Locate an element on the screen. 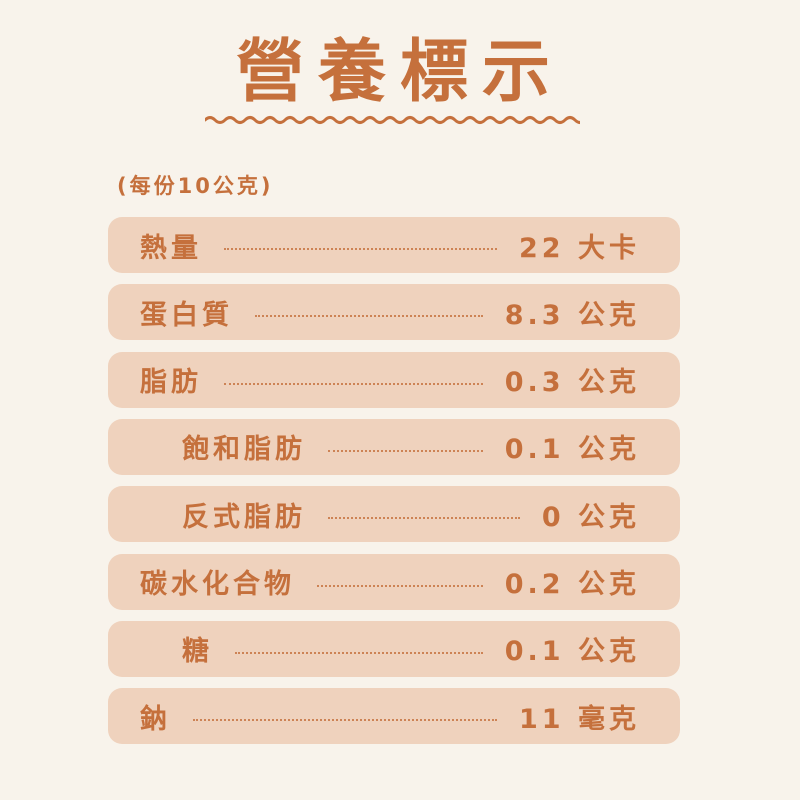 The height and width of the screenshot is (800, 800). nutrient-value: 0 公克 is located at coordinates (590, 517).